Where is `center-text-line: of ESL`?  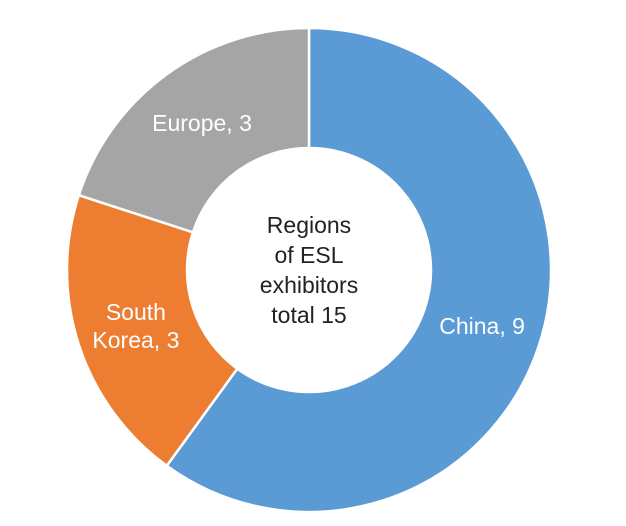
center-text-line: of ESL is located at coordinates (308, 255).